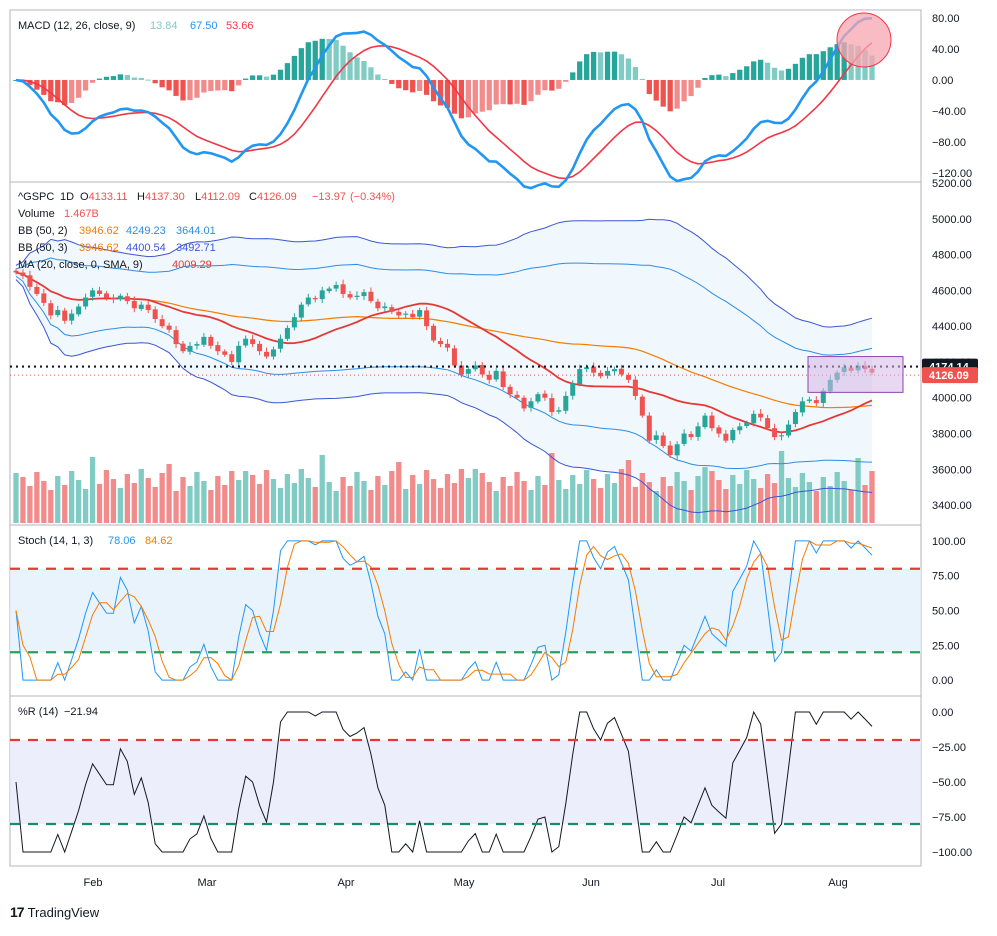  What do you see at coordinates (464, 883) in the screenshot?
I see `x-tick-label: May` at bounding box center [464, 883].